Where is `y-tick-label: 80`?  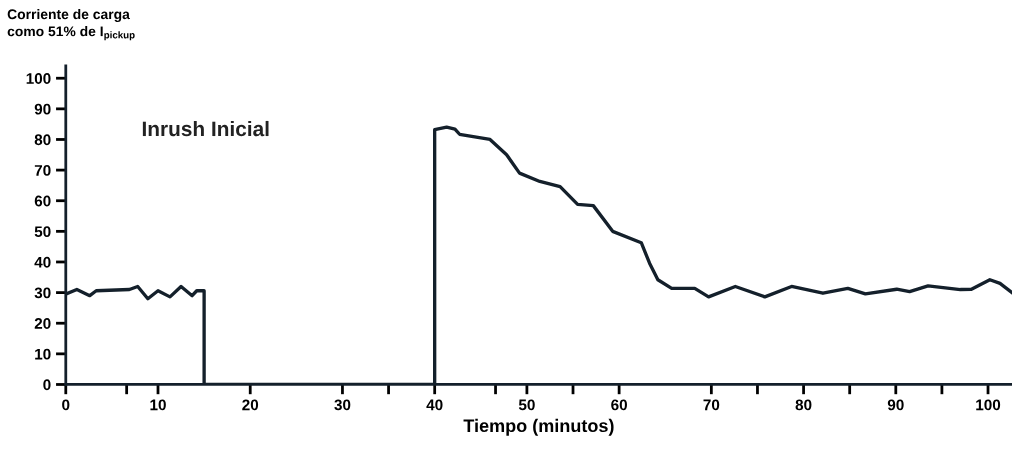
y-tick-label: 80 is located at coordinates (42, 140).